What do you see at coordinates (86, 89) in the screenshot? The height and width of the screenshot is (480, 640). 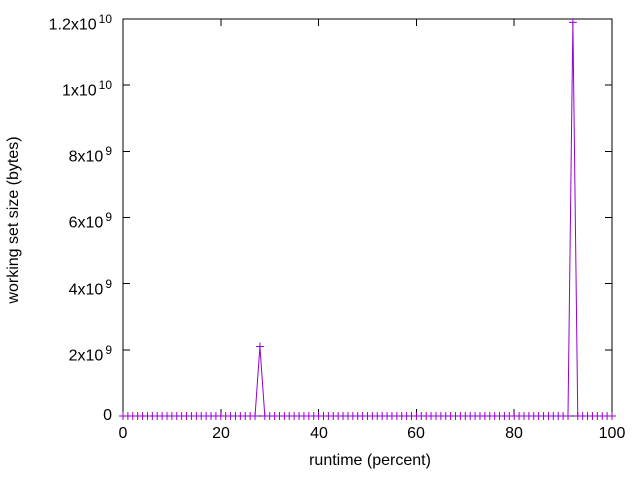 I see `y-tick-label: 1x10 10` at bounding box center [86, 89].